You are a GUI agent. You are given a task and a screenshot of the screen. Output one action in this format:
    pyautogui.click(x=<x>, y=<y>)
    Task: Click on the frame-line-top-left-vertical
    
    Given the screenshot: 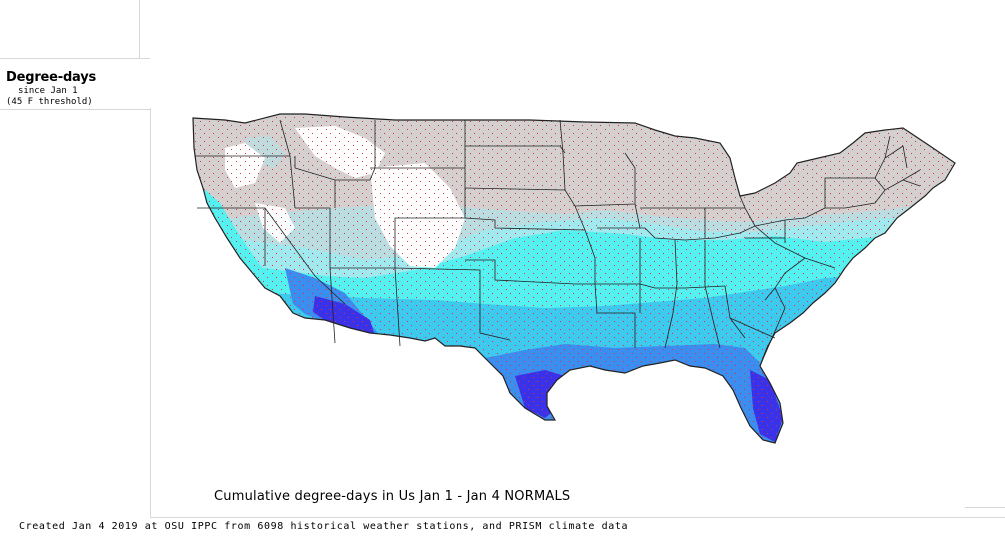 What is the action you would take?
    pyautogui.click(x=139, y=29)
    